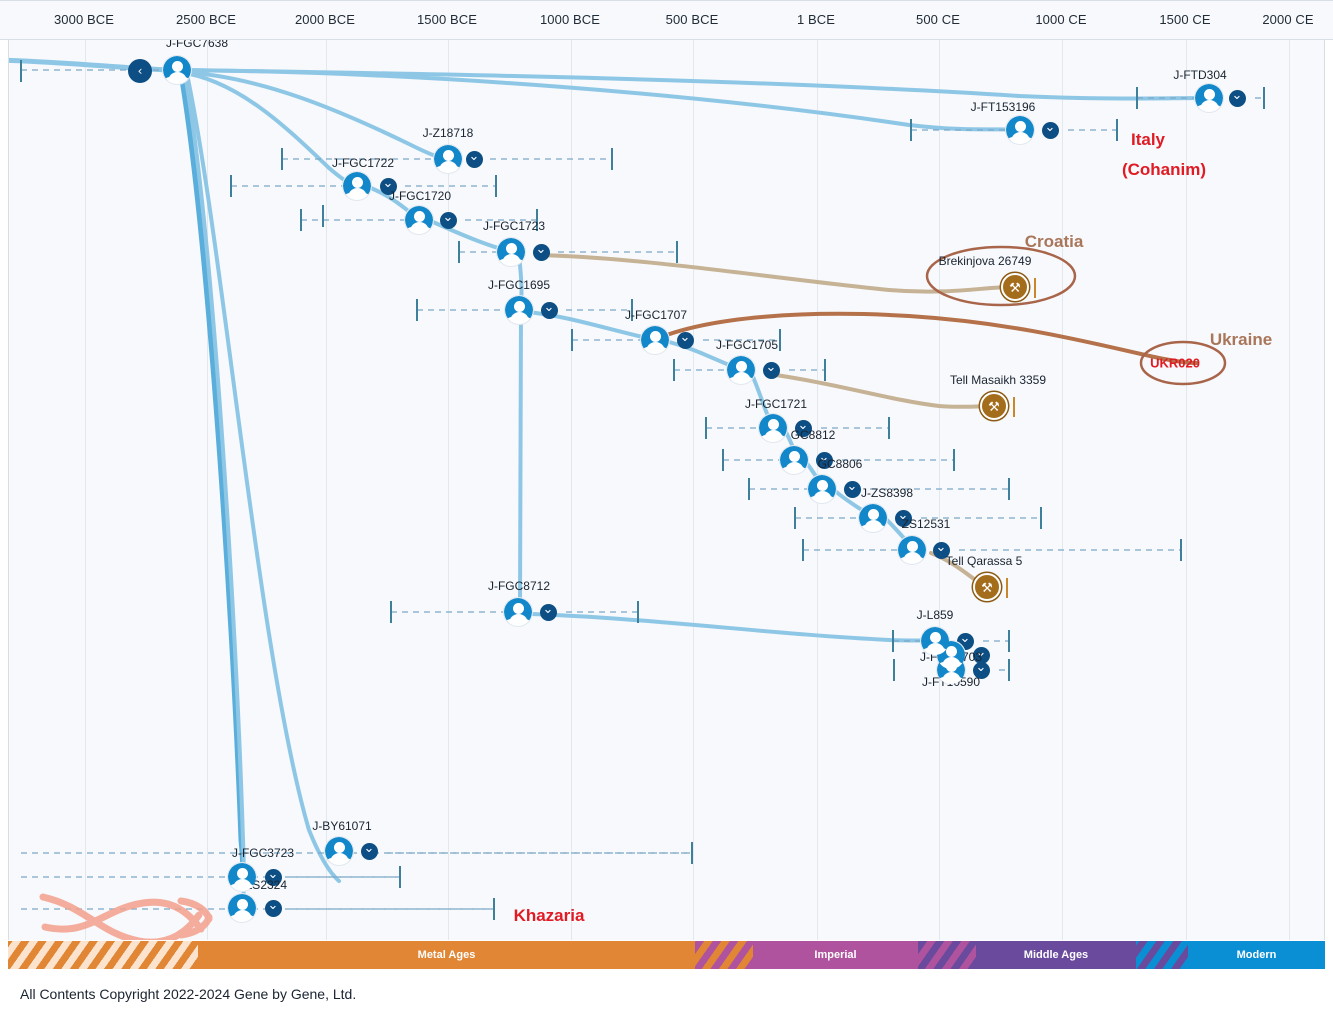 The height and width of the screenshot is (1018, 1333). Describe the element at coordinates (984, 561) in the screenshot. I see `ancient-sample-label: Tell Qarassa 5` at that location.